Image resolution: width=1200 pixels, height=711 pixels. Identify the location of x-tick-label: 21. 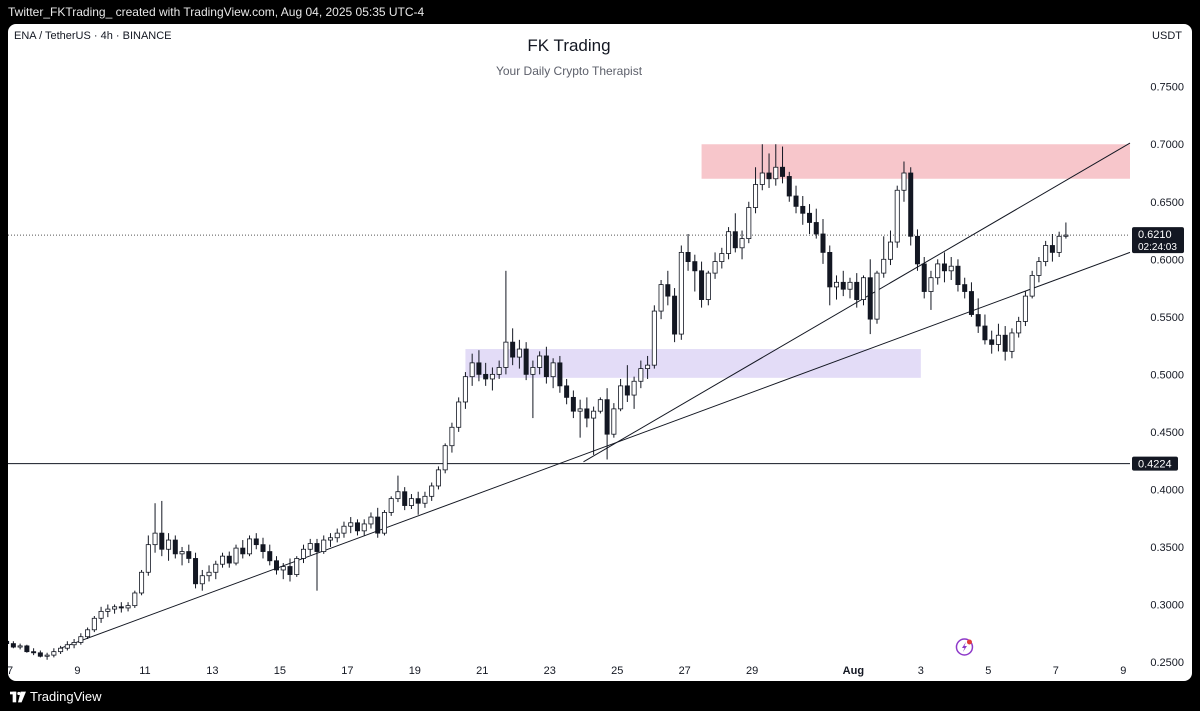
(482, 671).